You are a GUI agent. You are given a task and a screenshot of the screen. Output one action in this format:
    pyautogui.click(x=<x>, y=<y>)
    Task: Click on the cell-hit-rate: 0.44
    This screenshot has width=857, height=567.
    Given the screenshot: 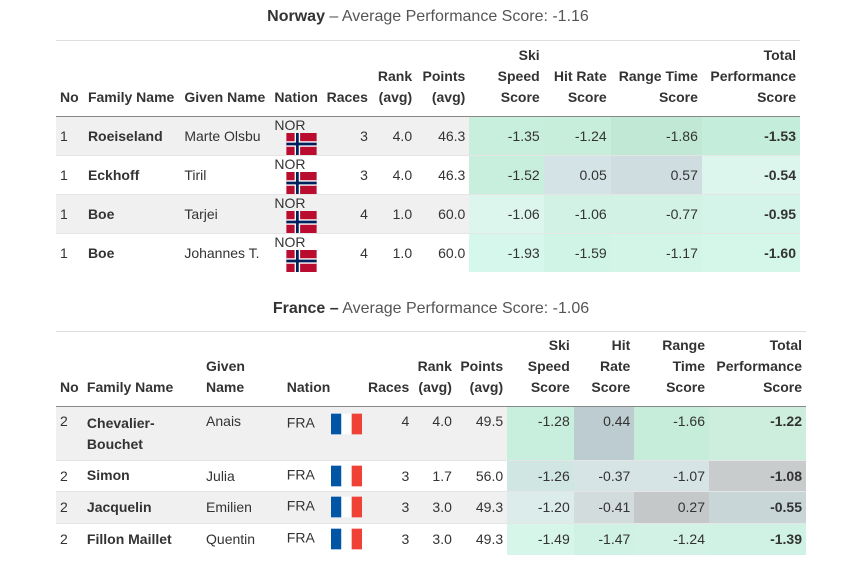 What is the action you would take?
    pyautogui.click(x=604, y=432)
    